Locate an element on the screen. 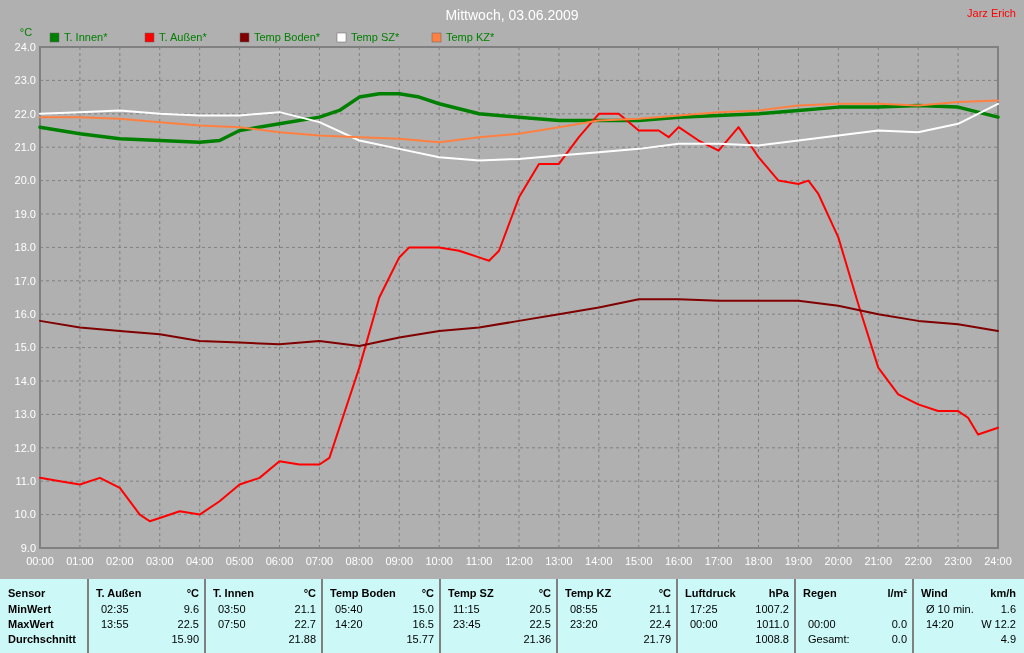 The height and width of the screenshot is (653, 1024). x-tick-label: 00:00 is located at coordinates (40, 561).